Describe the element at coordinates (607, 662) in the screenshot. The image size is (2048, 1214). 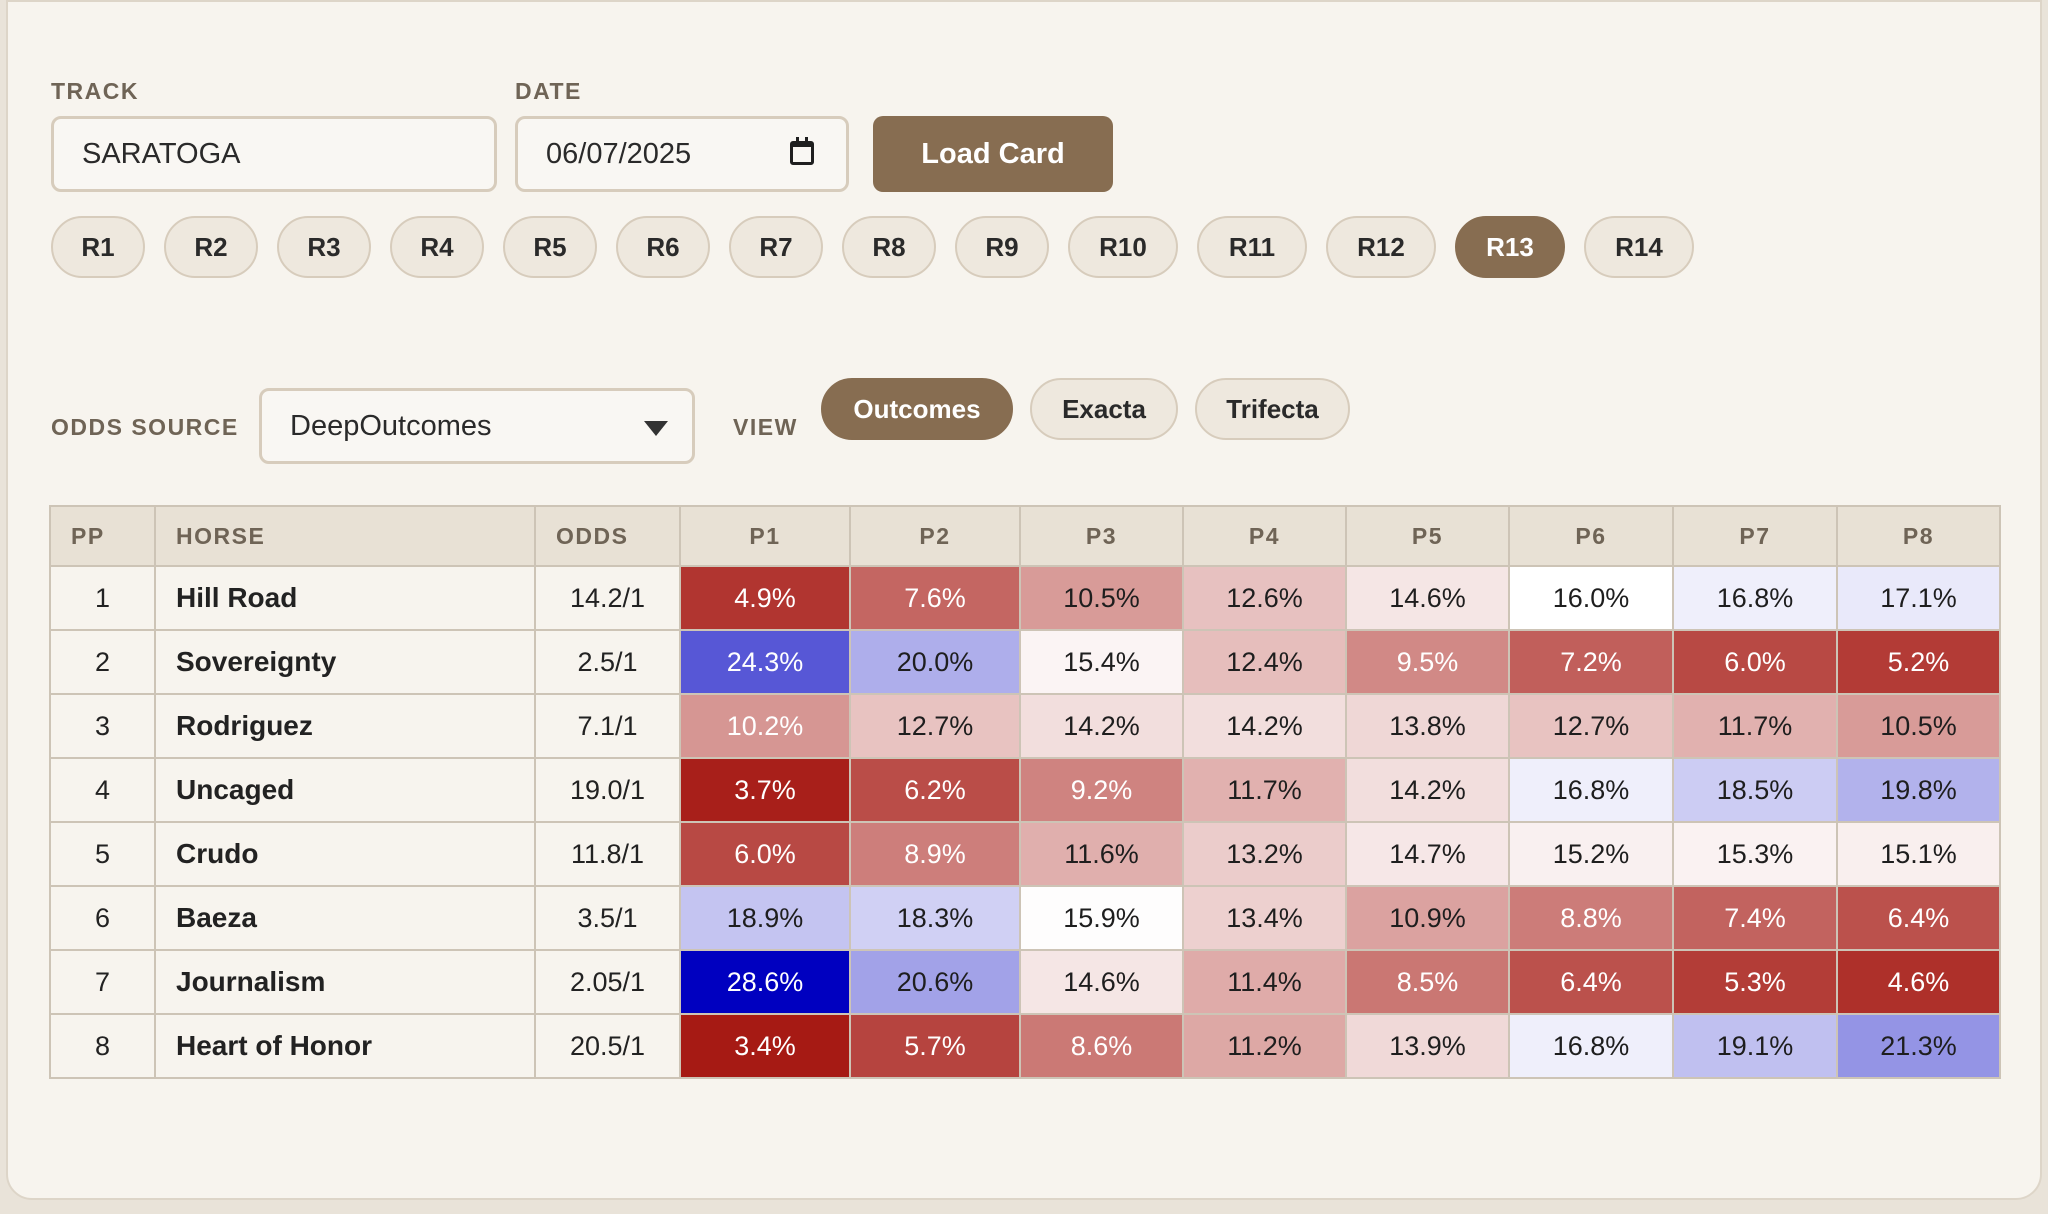
I see `cell-odds: 2.5/1` at that location.